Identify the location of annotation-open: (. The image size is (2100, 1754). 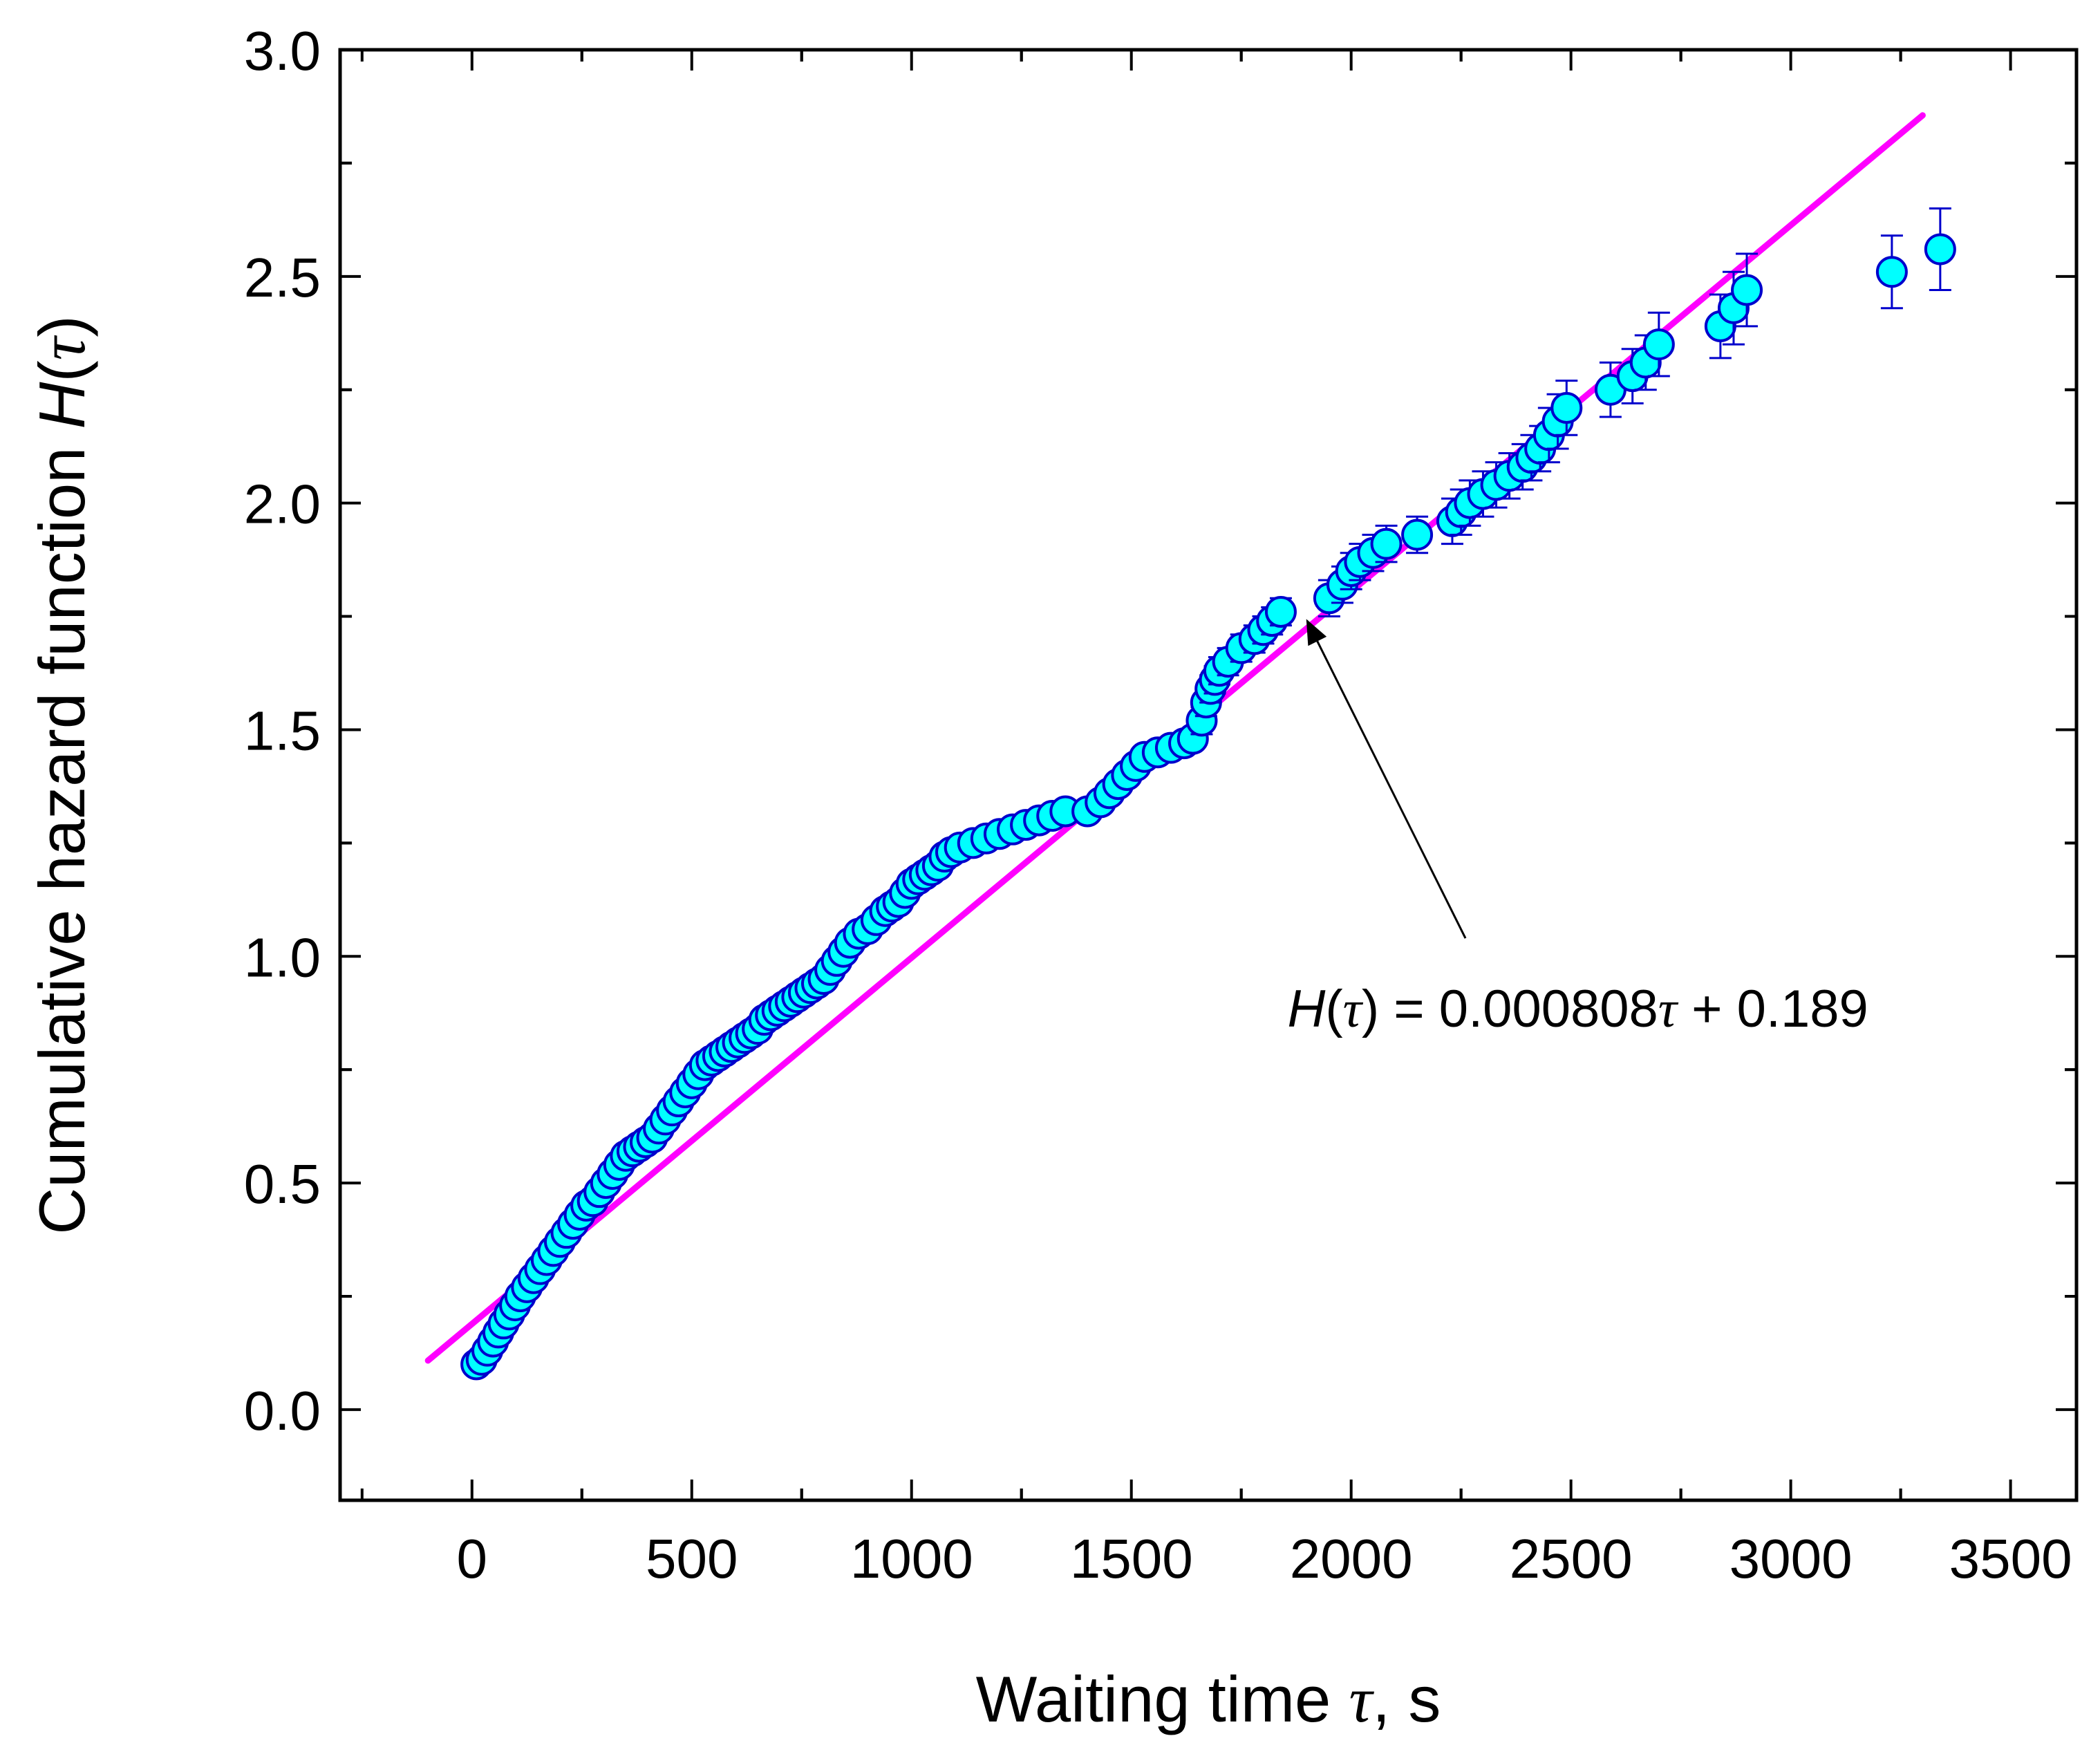
(1333, 1009).